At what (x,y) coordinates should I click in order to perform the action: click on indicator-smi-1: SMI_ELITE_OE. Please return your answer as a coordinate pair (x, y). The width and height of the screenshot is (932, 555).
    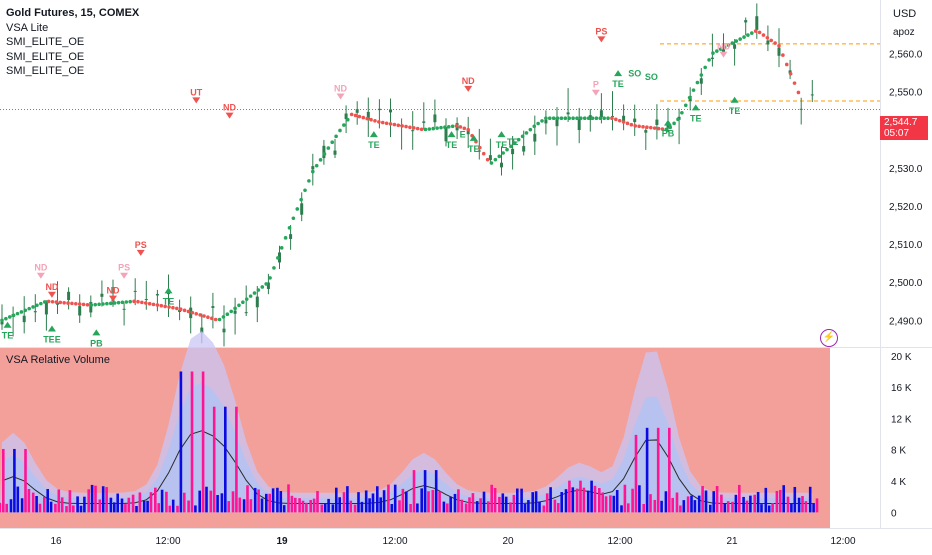
    Looking at the image, I should click on (45, 42).